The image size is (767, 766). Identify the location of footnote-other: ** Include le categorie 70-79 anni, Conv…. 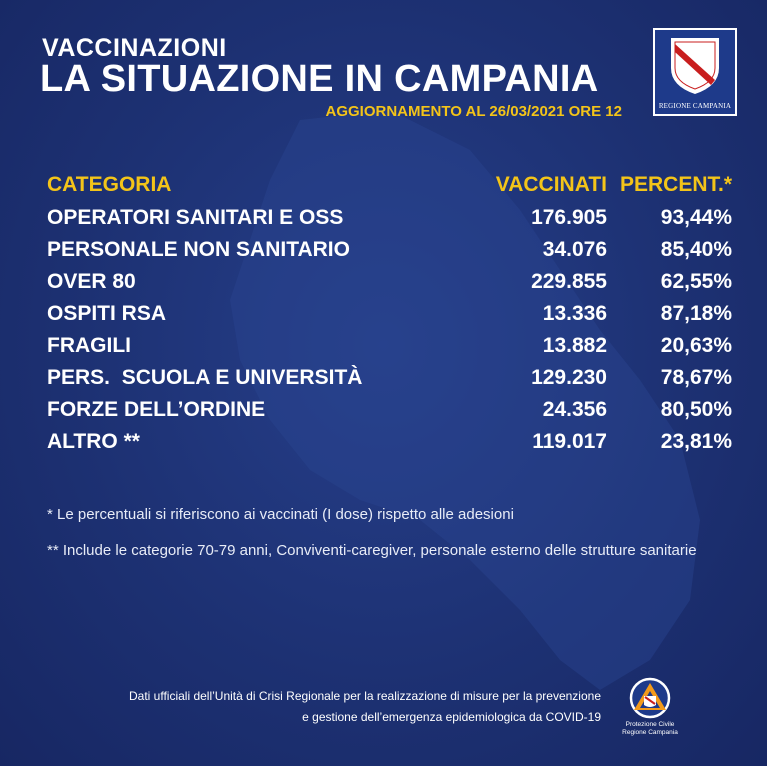
(372, 550).